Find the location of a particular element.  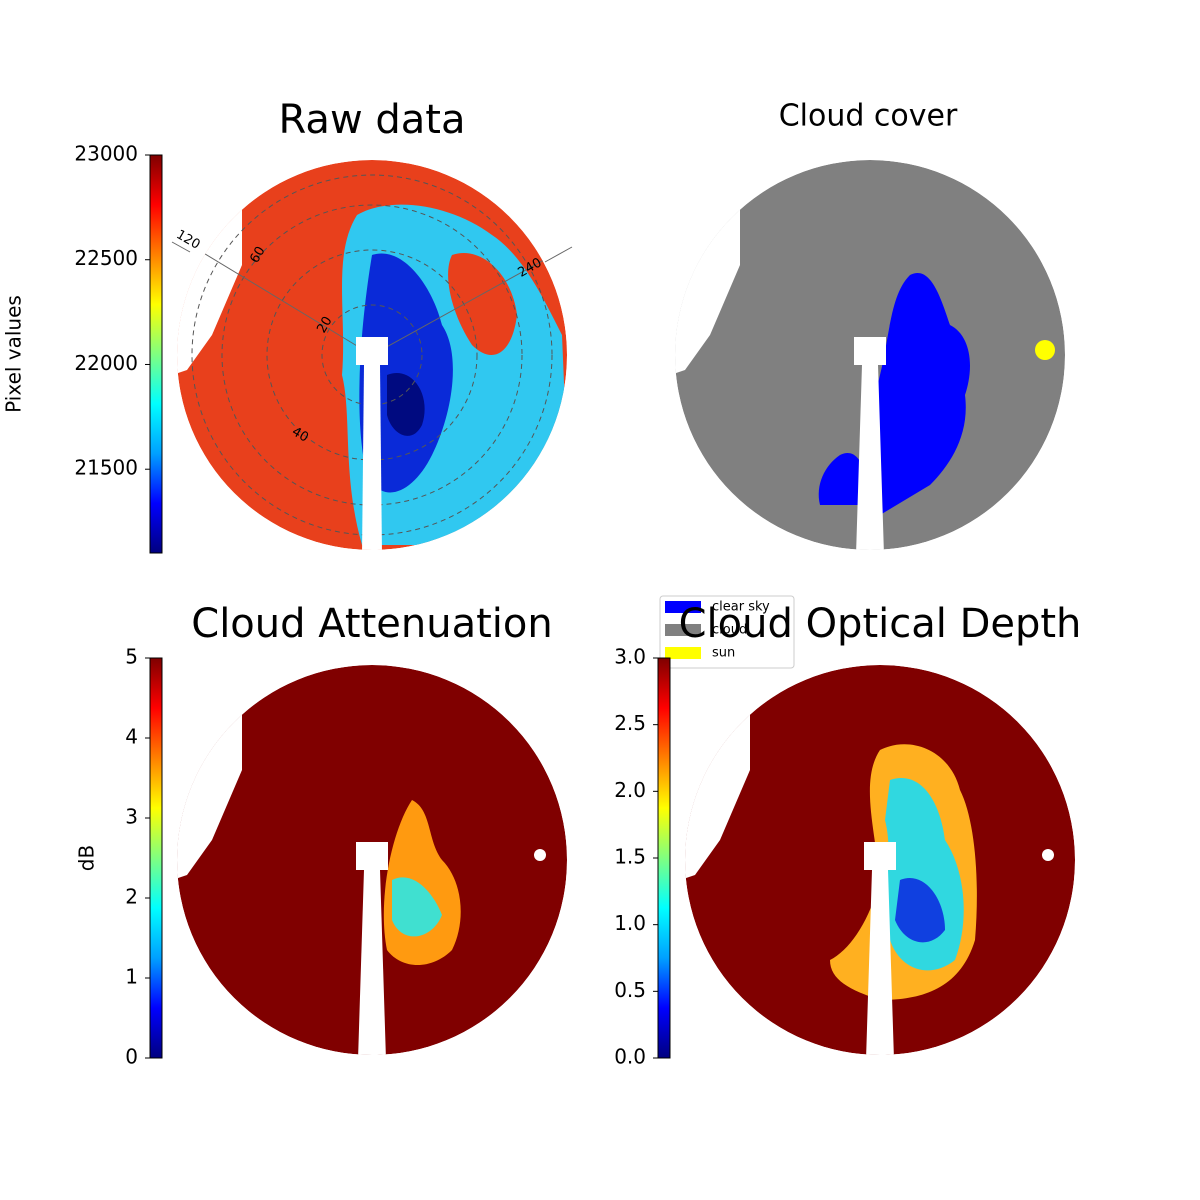

tick-label: 1 is located at coordinates (131, 977).